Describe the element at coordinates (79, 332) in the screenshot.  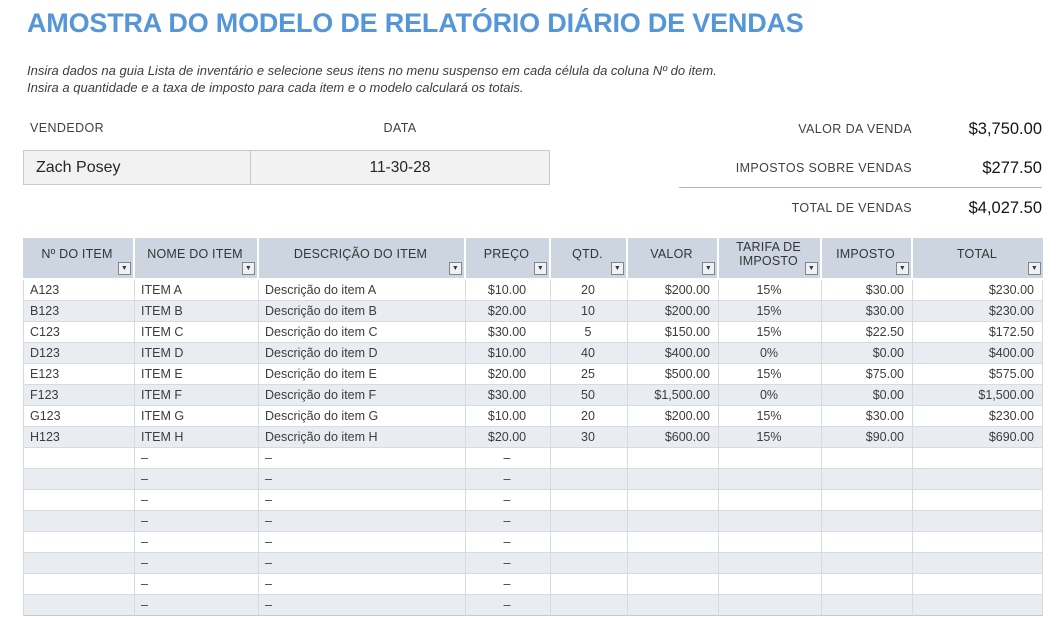
I see `table-cell: C123` at that location.